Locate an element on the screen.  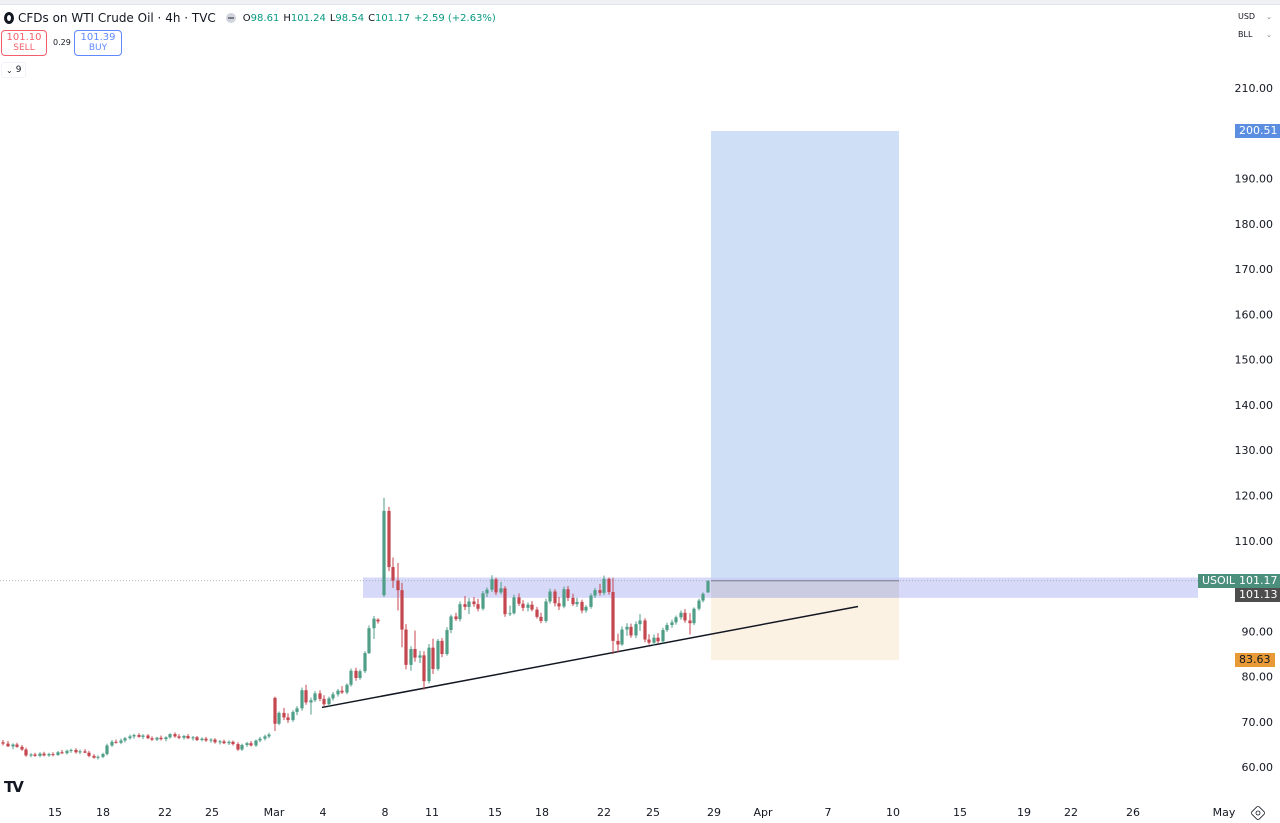
ohlc-low: L98.54 is located at coordinates (347, 18).